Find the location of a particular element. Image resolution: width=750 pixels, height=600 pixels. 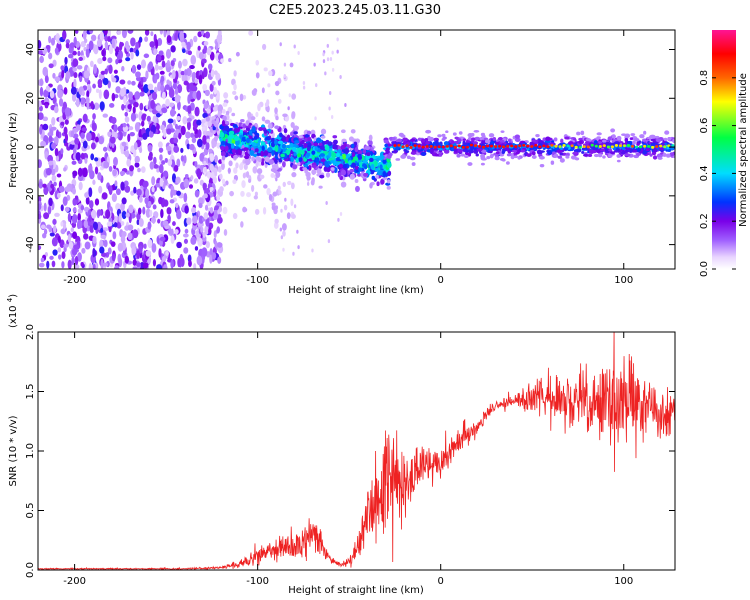

x-tick-label: 100 is located at coordinates (623, 581).